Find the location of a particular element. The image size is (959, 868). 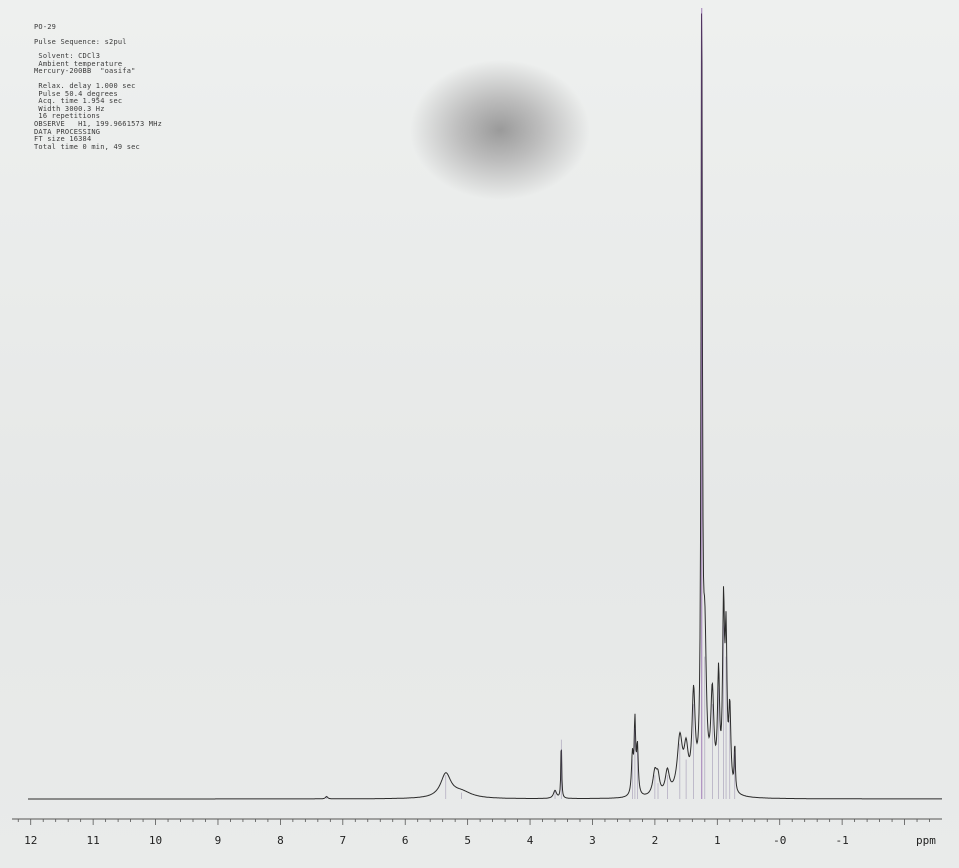

parameter-line: Pulse Sequence: s2pul is located at coordinates (80, 41).